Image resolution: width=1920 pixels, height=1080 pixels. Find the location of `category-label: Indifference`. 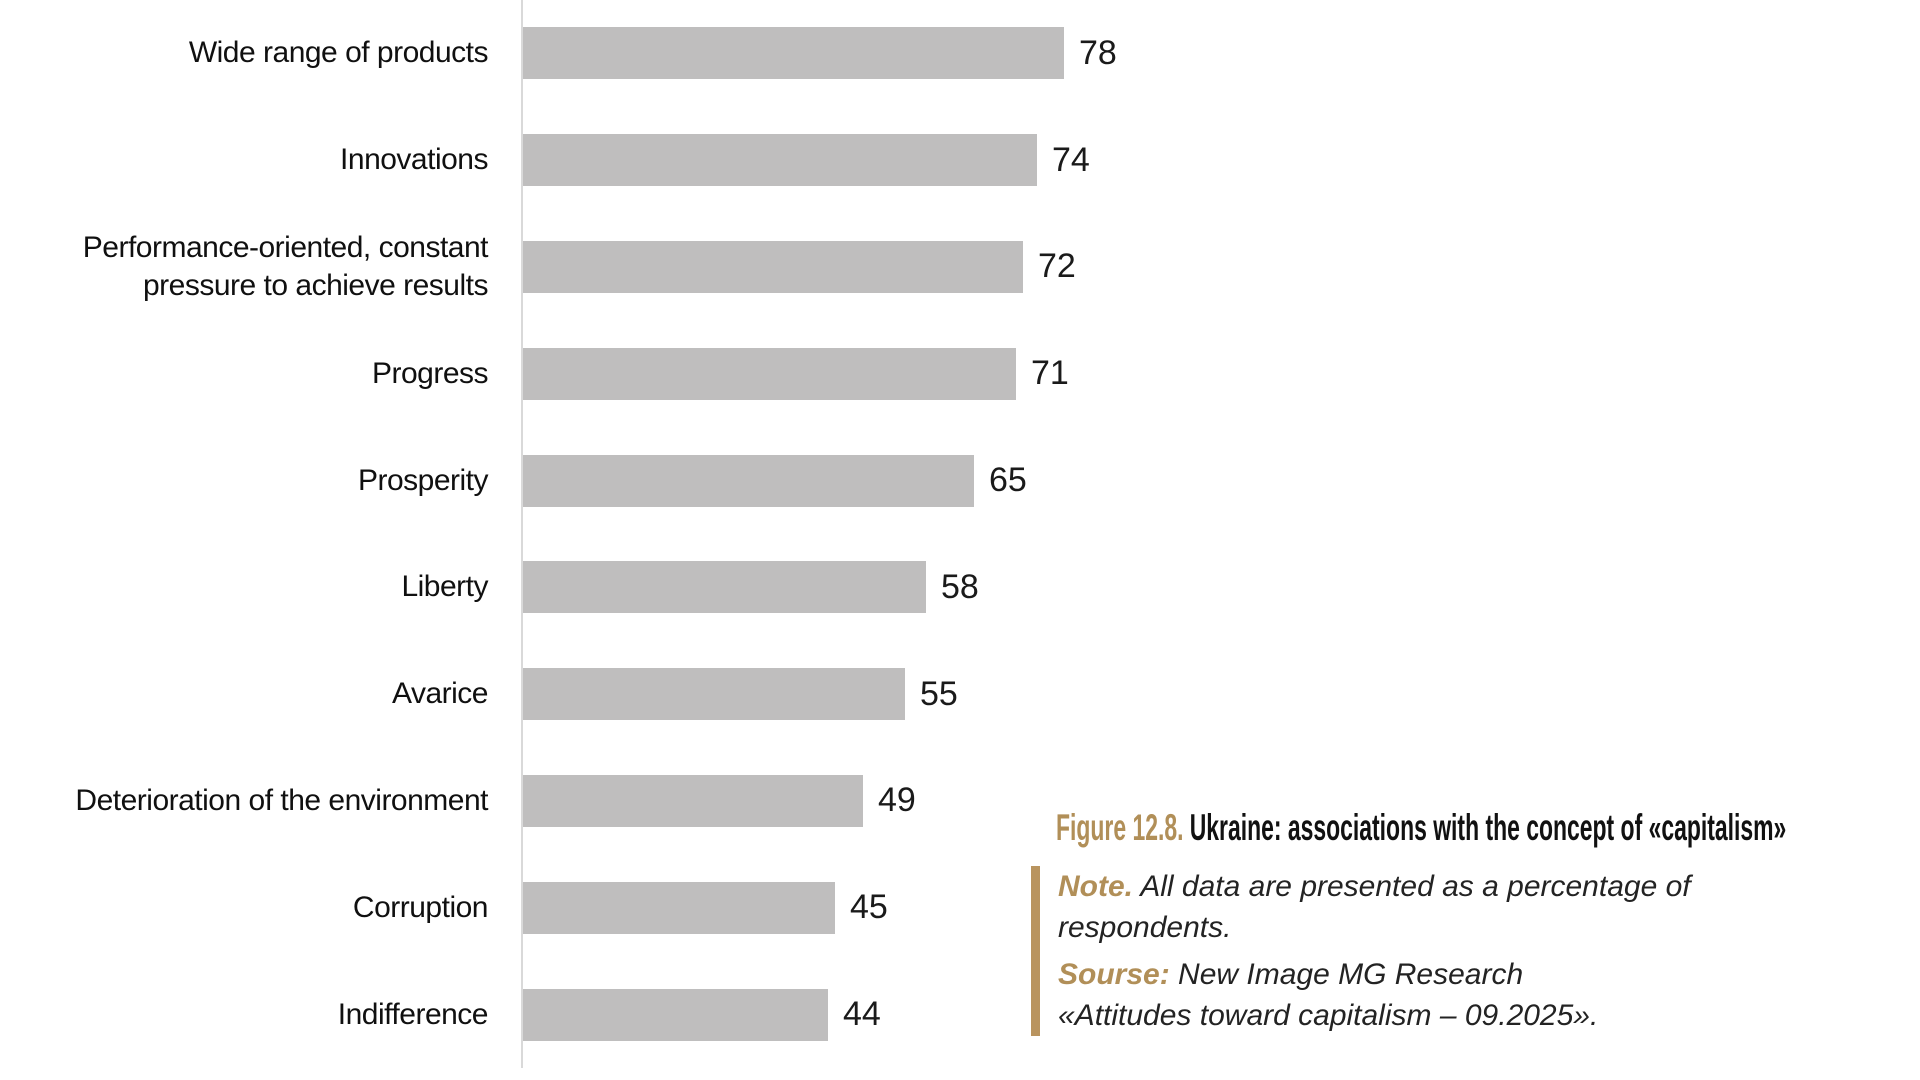

category-label: Indifference is located at coordinates (413, 1014).